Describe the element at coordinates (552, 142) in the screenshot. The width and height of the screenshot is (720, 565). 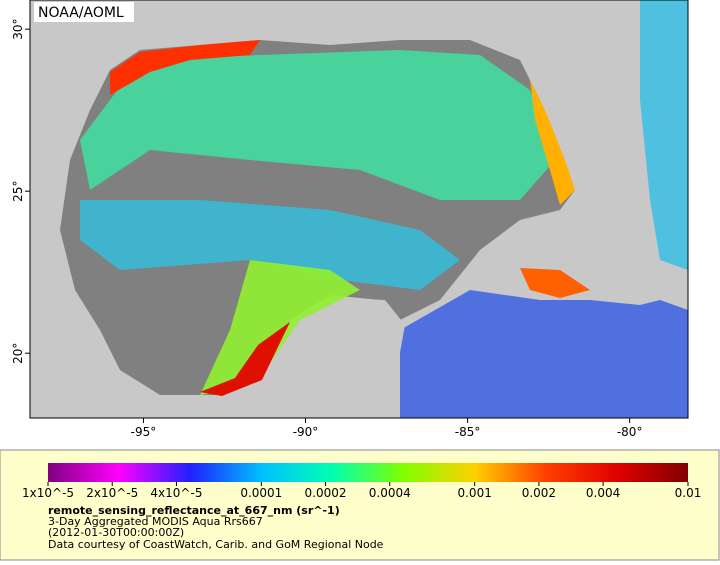
I see `coast-florida` at that location.